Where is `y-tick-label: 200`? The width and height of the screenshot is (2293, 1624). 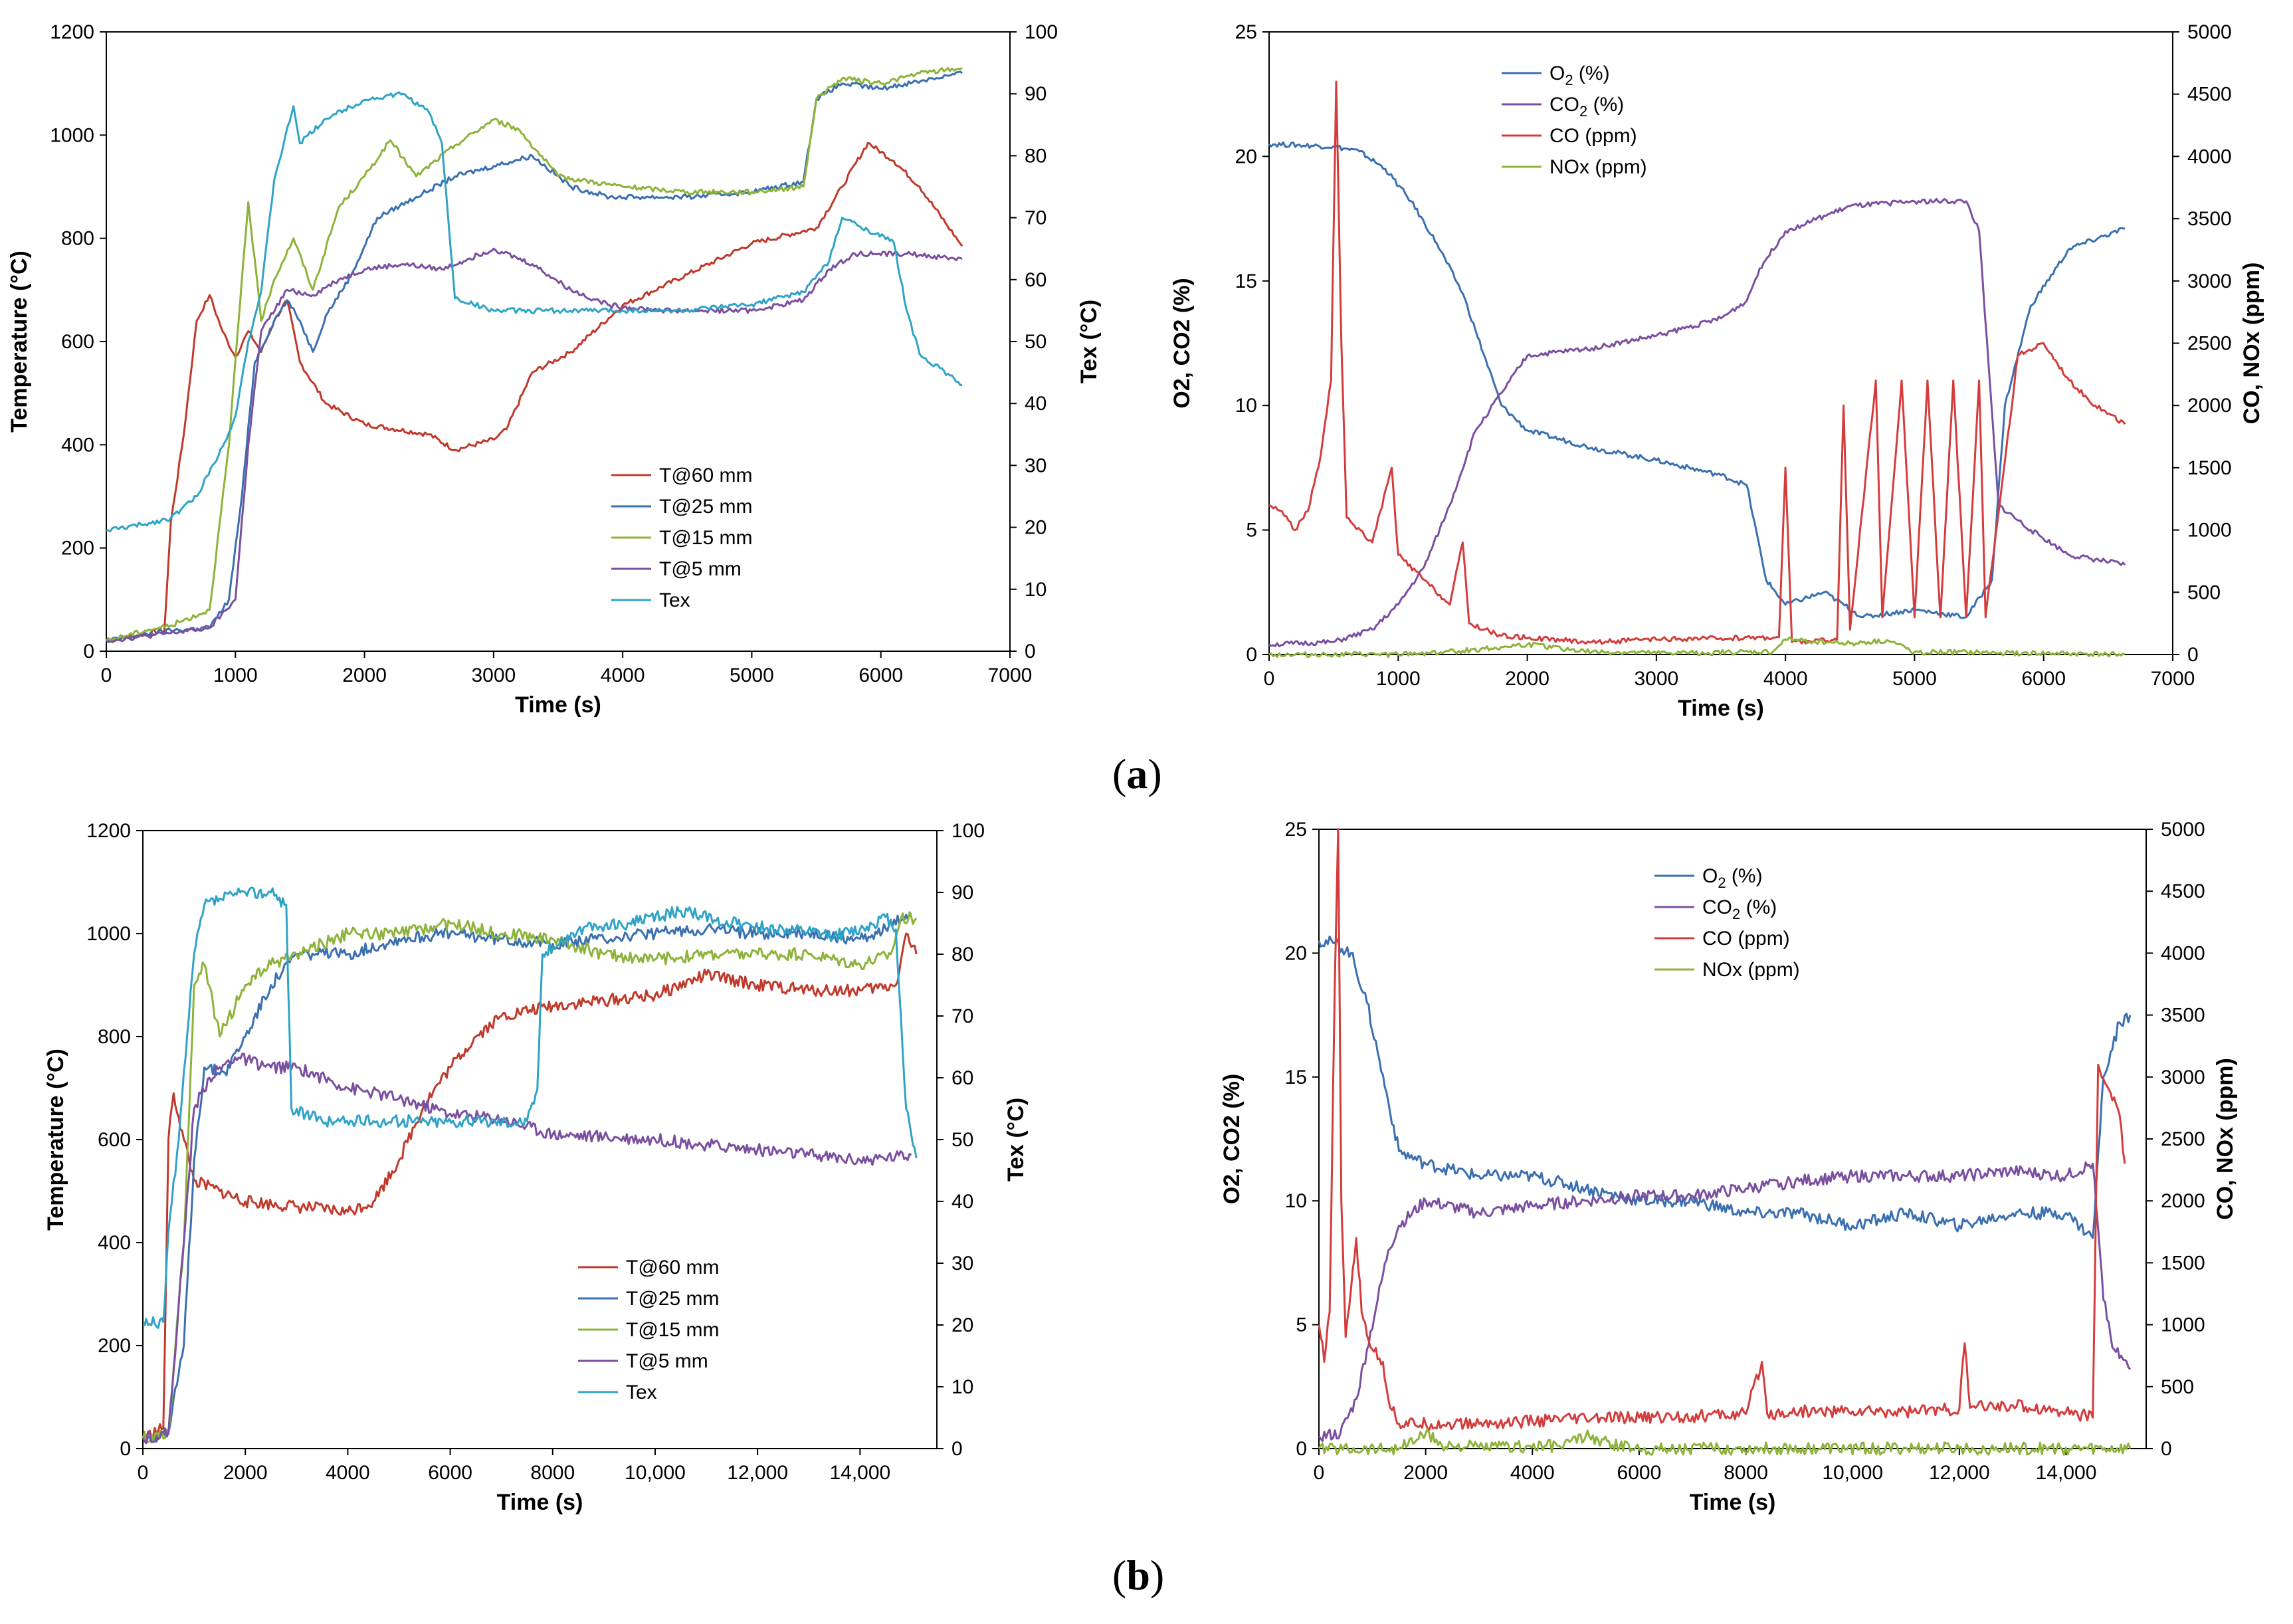 y-tick-label: 200 is located at coordinates (115, 1346).